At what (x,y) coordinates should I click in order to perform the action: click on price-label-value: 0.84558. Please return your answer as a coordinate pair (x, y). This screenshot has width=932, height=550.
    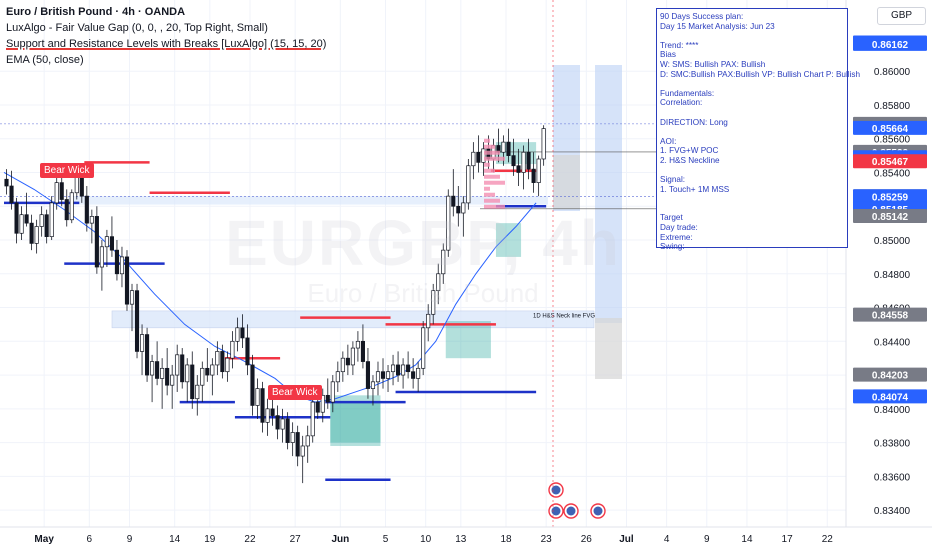
    Looking at the image, I should click on (890, 316).